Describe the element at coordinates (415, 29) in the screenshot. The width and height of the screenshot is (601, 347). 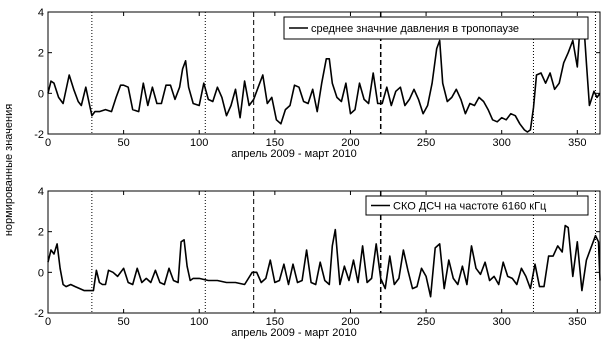
I see `legend-label: среднее значние давления в тропопаузе` at that location.